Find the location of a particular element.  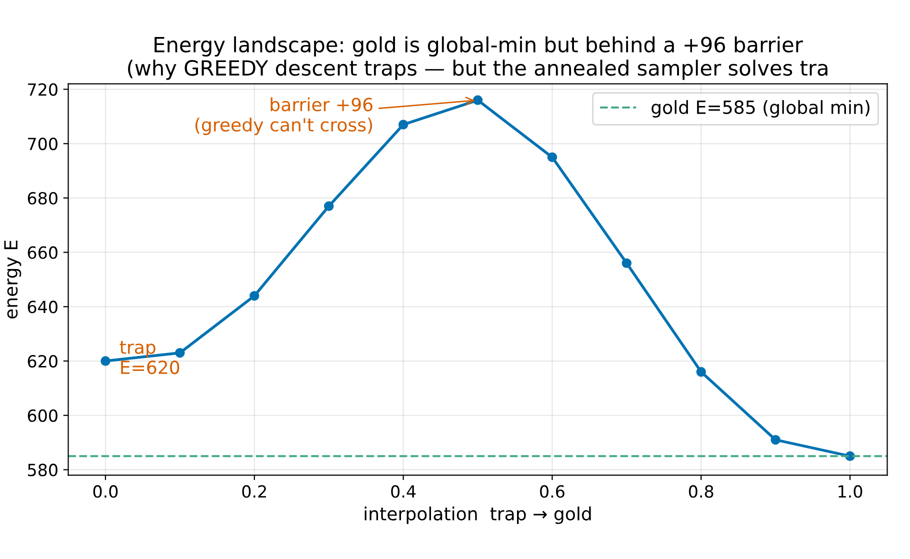

x-tick-label: 0.2 is located at coordinates (254, 491).